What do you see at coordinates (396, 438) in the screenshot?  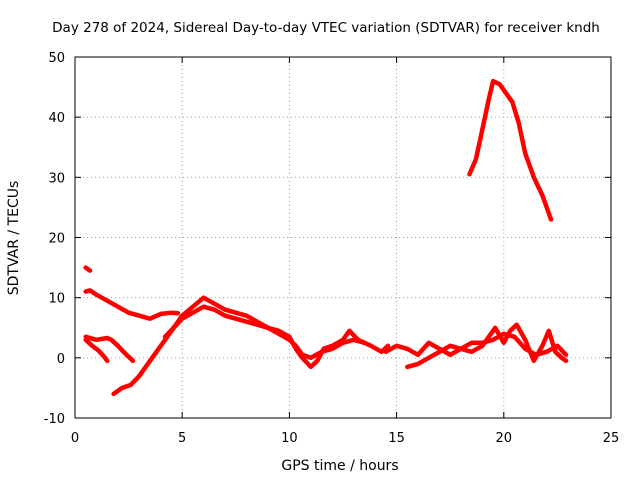 I see `x-tick-label: 15` at bounding box center [396, 438].